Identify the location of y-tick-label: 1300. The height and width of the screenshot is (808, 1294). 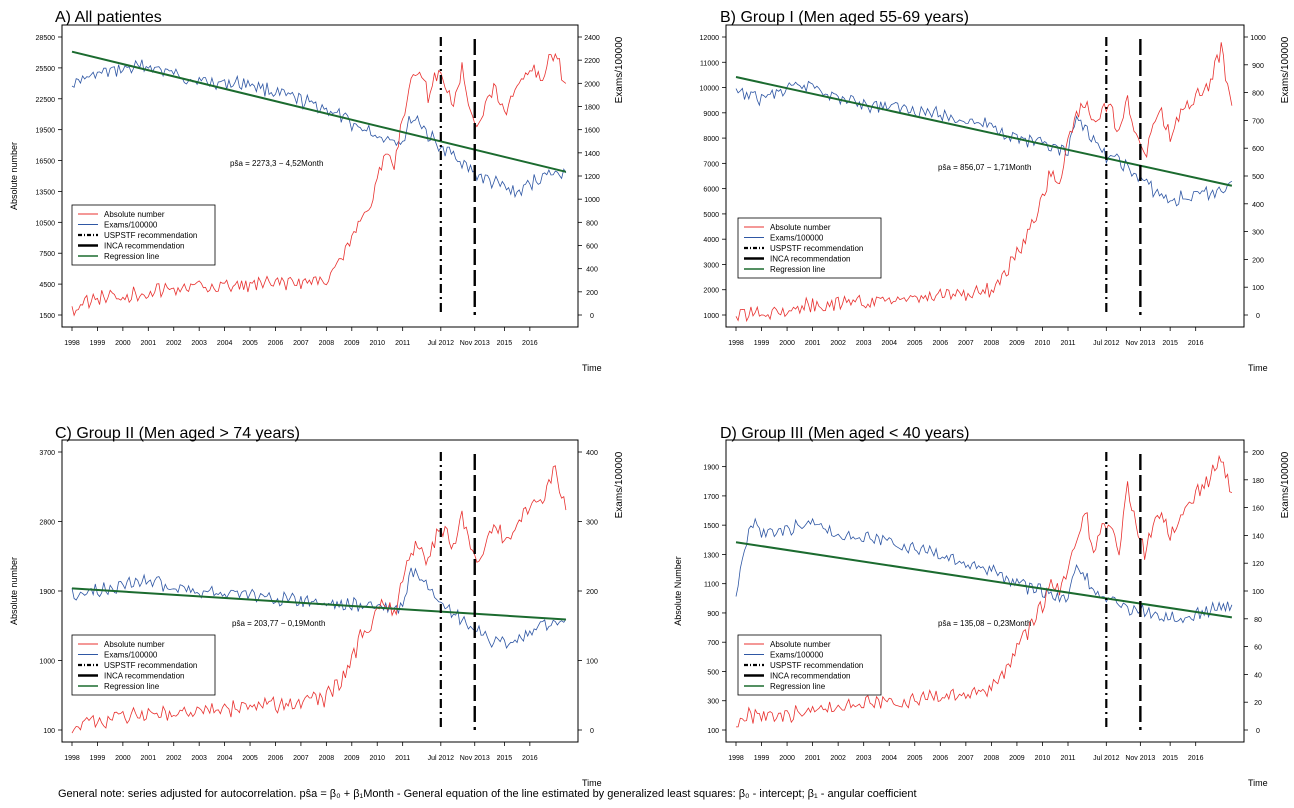
(711, 555).